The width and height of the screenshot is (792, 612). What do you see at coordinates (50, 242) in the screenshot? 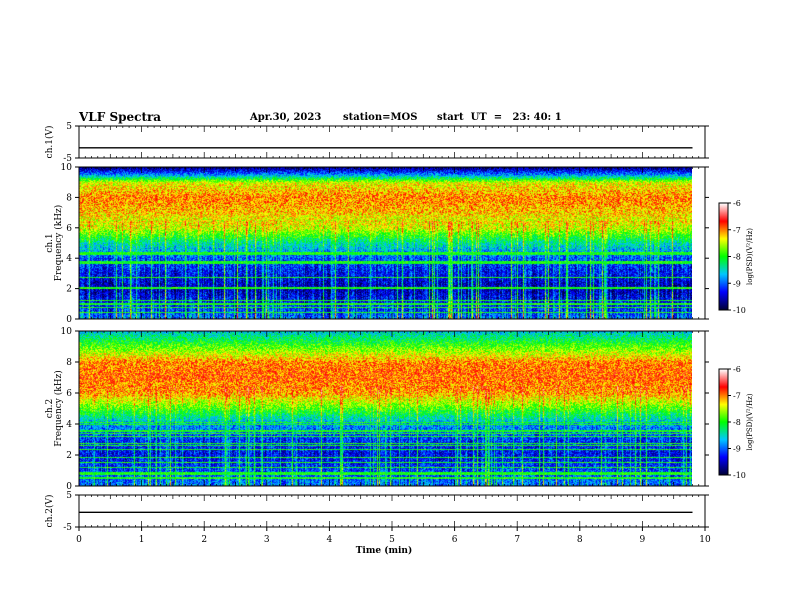
I see `panel-ylabel: ch.1` at bounding box center [50, 242].